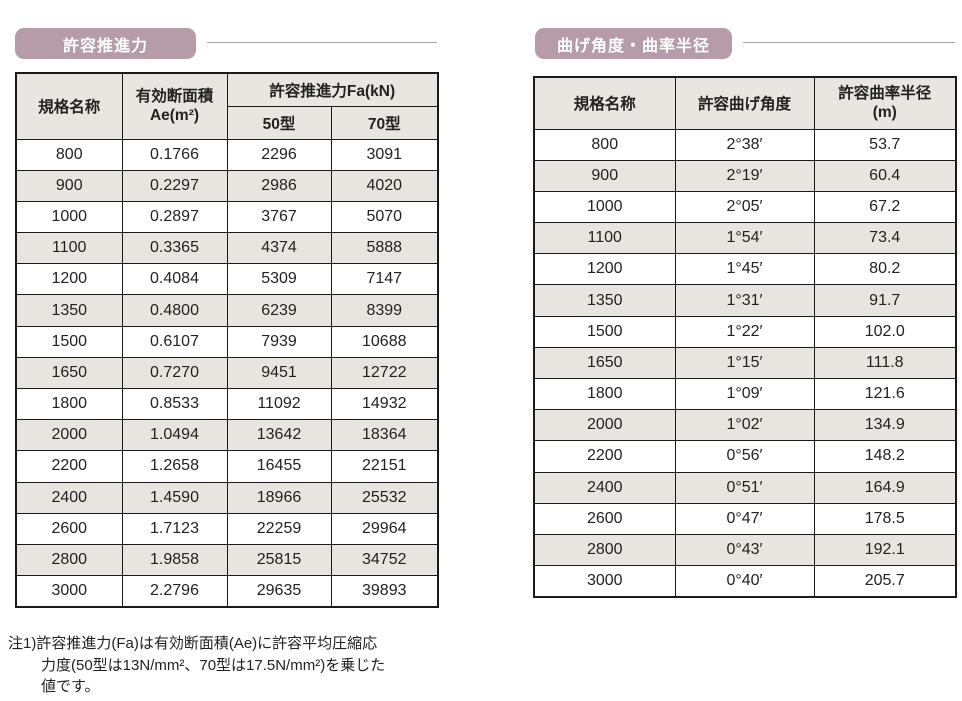  I want to click on cell-area: 1.9858, so click(174, 560).